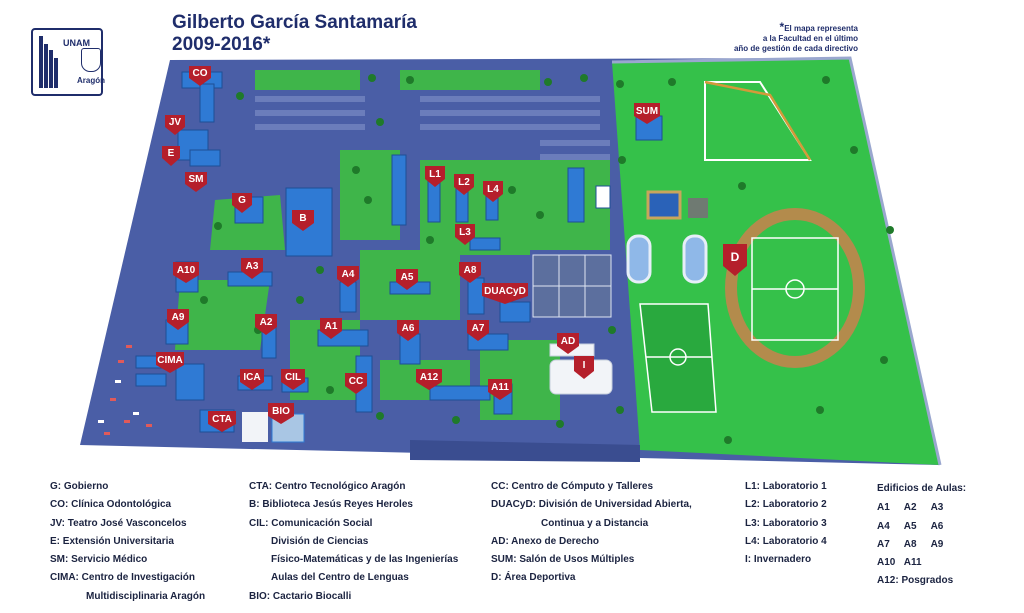 The image size is (1024, 613). Describe the element at coordinates (464, 184) in the screenshot. I see `pin-l2: L2` at that location.